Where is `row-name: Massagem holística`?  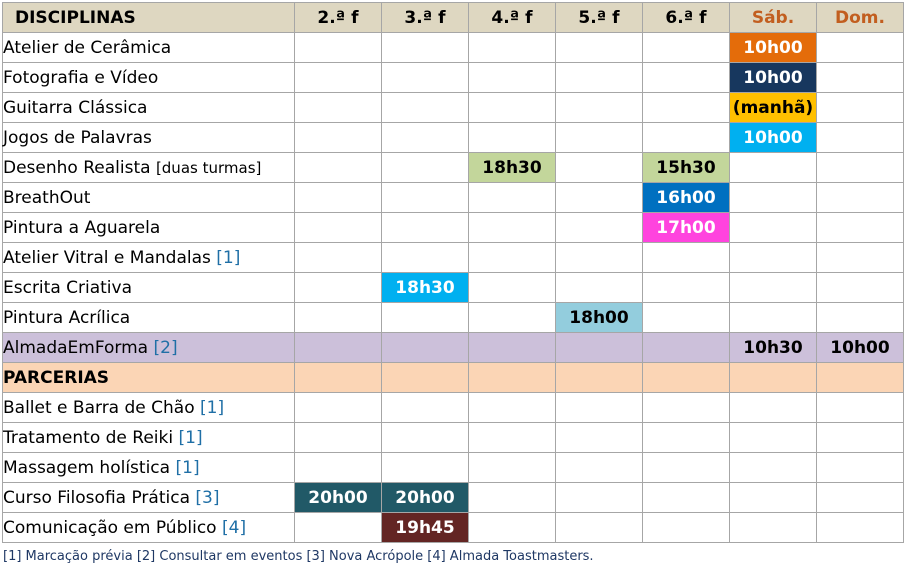 row-name: Massagem holística is located at coordinates (87, 467).